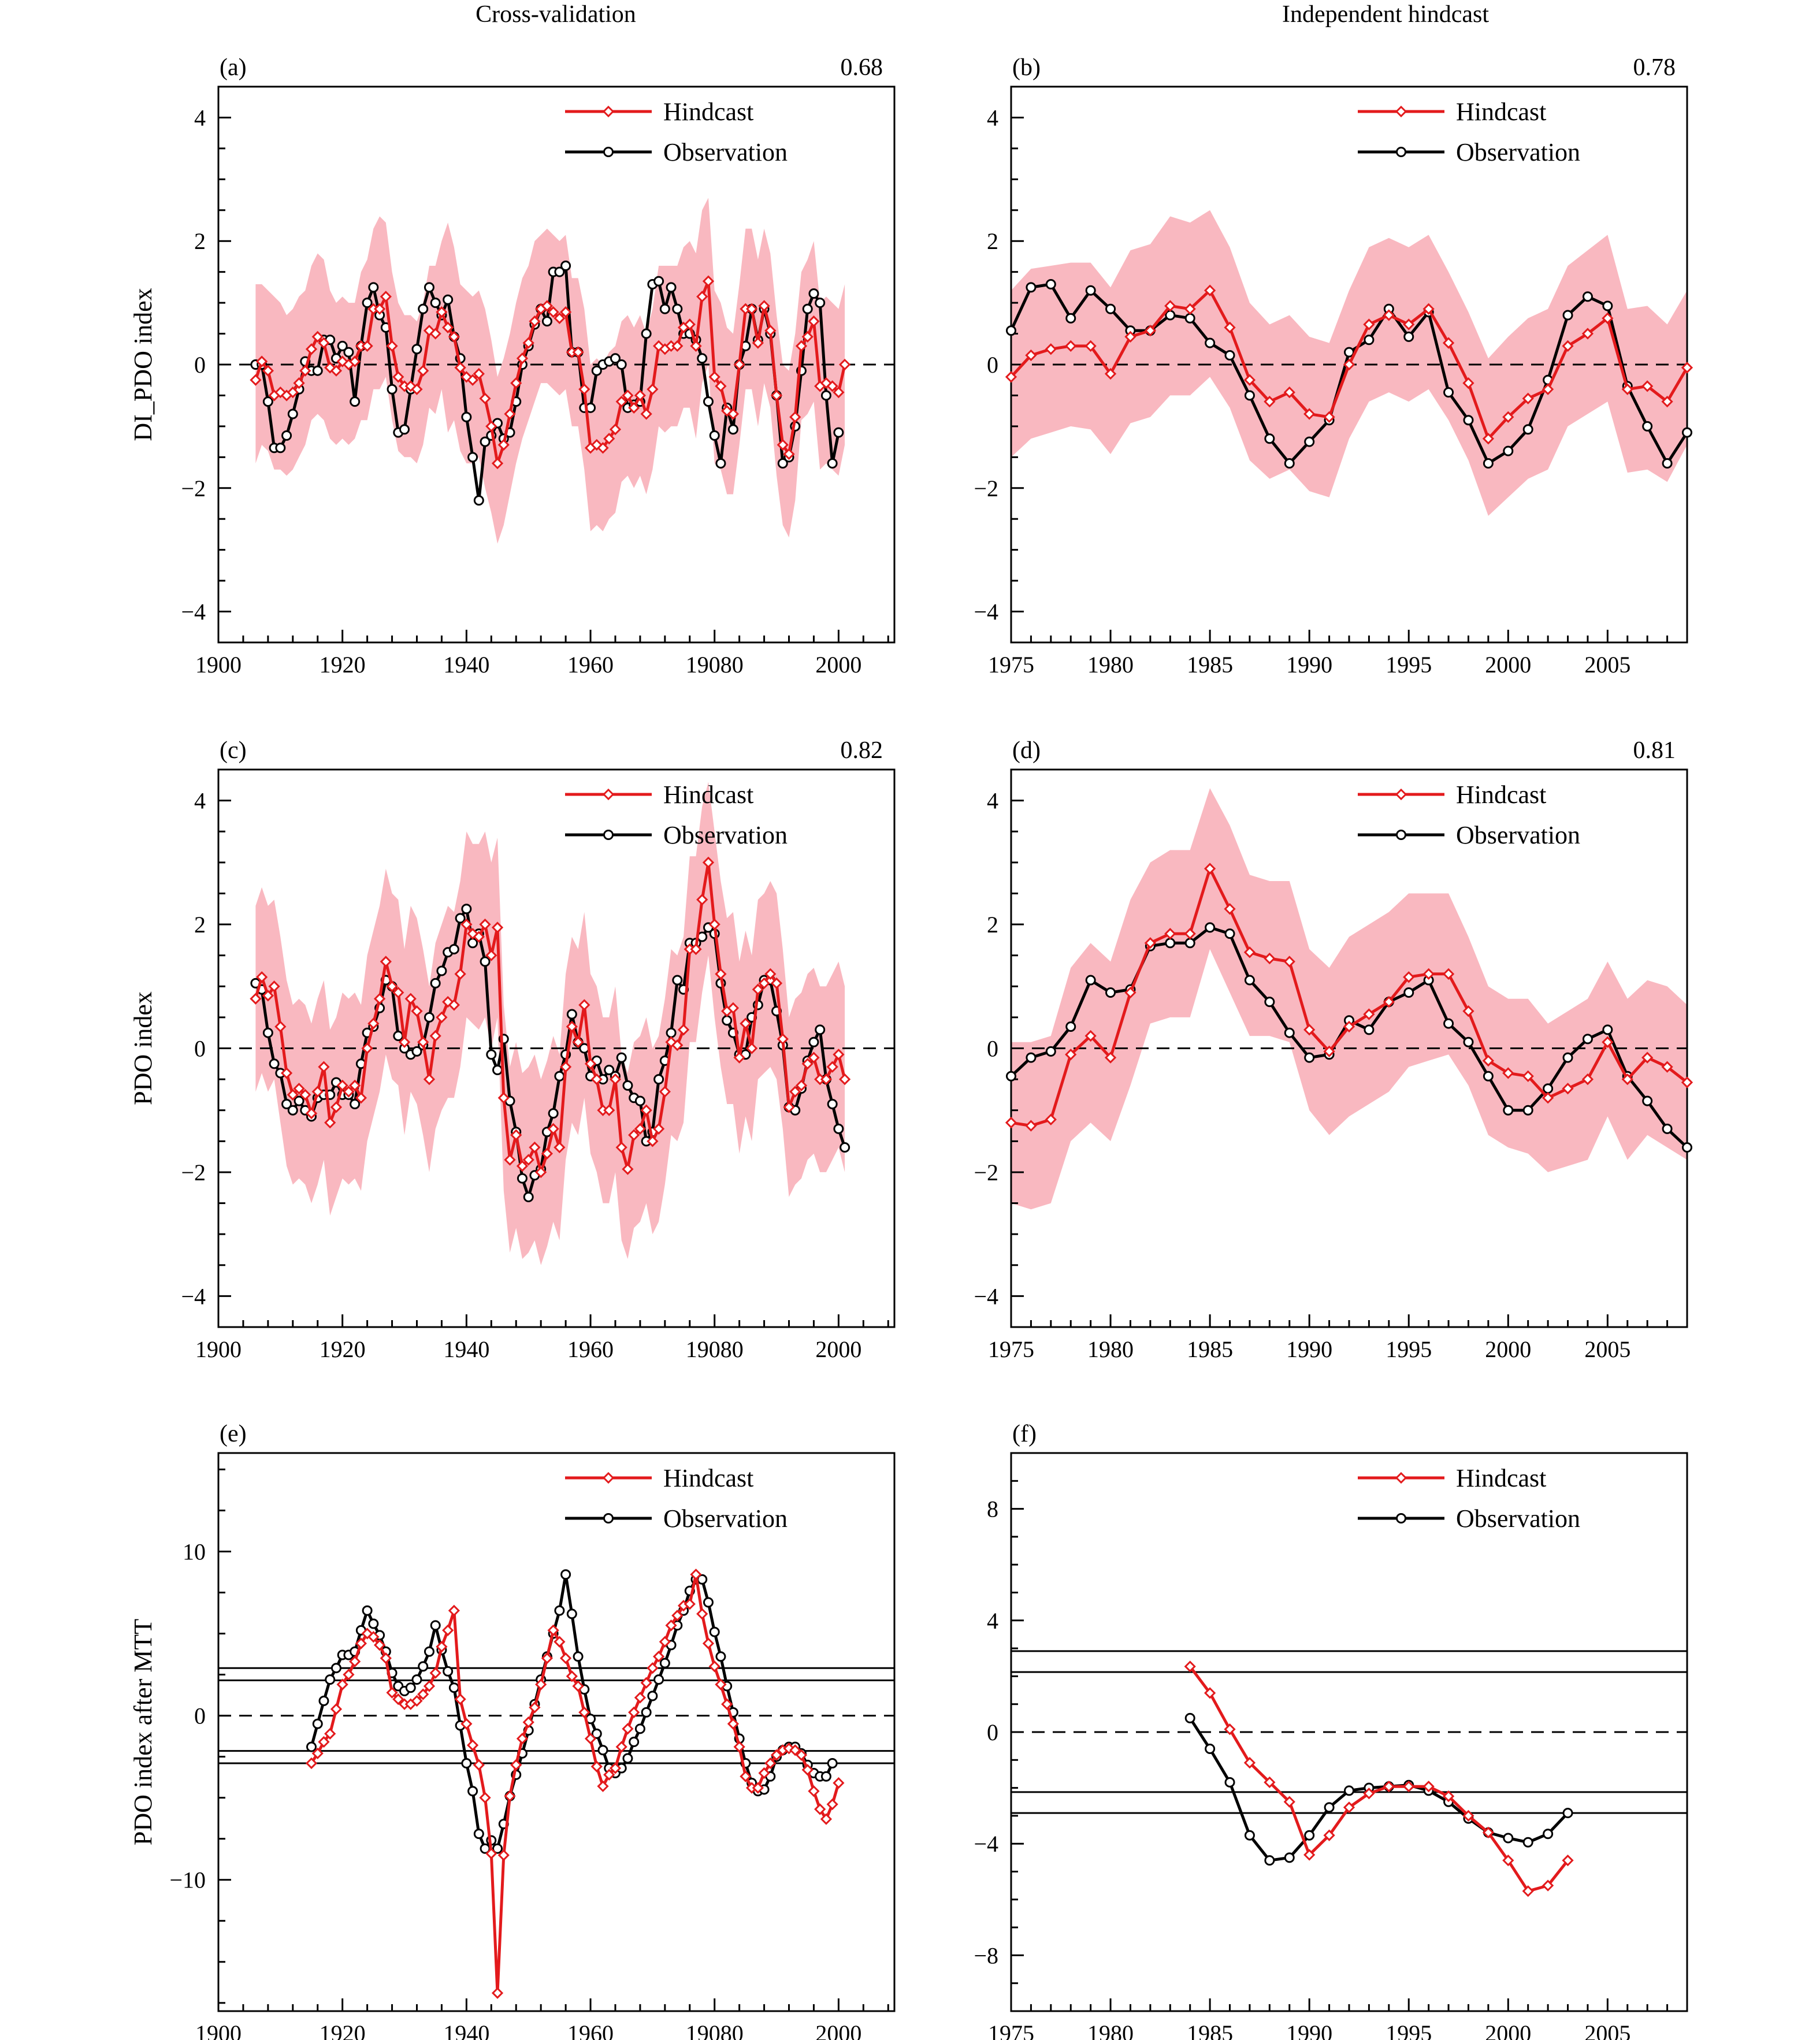 The height and width of the screenshot is (2040, 1820). I want to click on y-tick-label: 8, so click(992, 1509).